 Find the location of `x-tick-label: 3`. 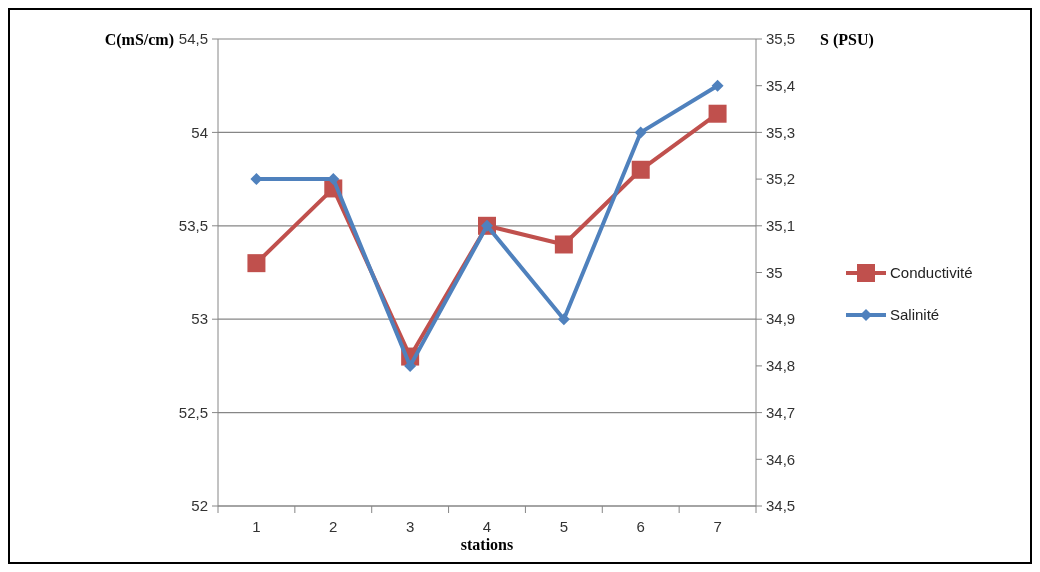

x-tick-label: 3 is located at coordinates (410, 526).